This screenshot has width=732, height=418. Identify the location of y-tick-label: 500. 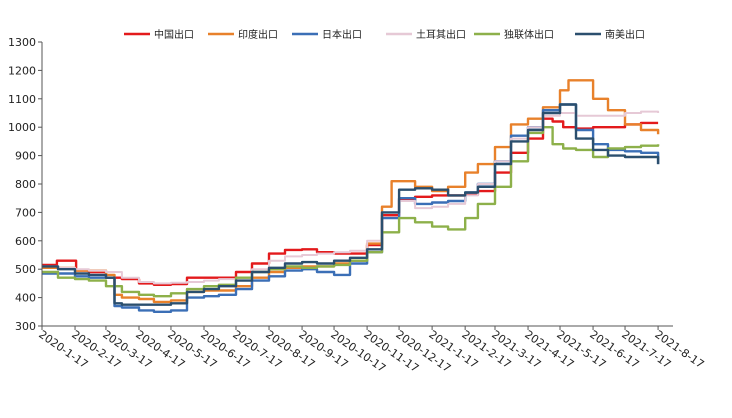
(25, 269).